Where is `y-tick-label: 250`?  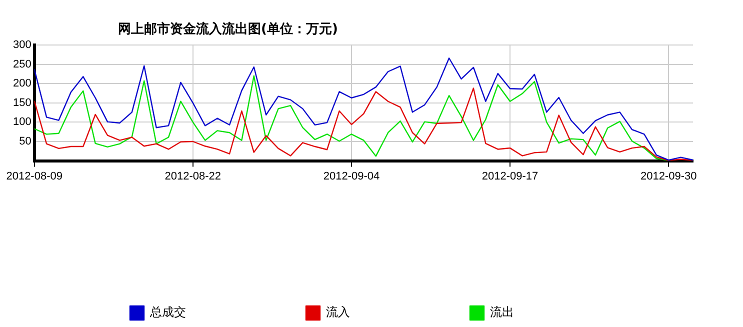 y-tick-label: 250 is located at coordinates (22, 64).